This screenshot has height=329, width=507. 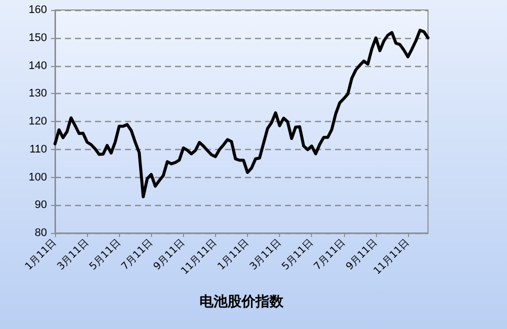 What do you see at coordinates (37, 10) in the screenshot?
I see `y-tick-label: 160` at bounding box center [37, 10].